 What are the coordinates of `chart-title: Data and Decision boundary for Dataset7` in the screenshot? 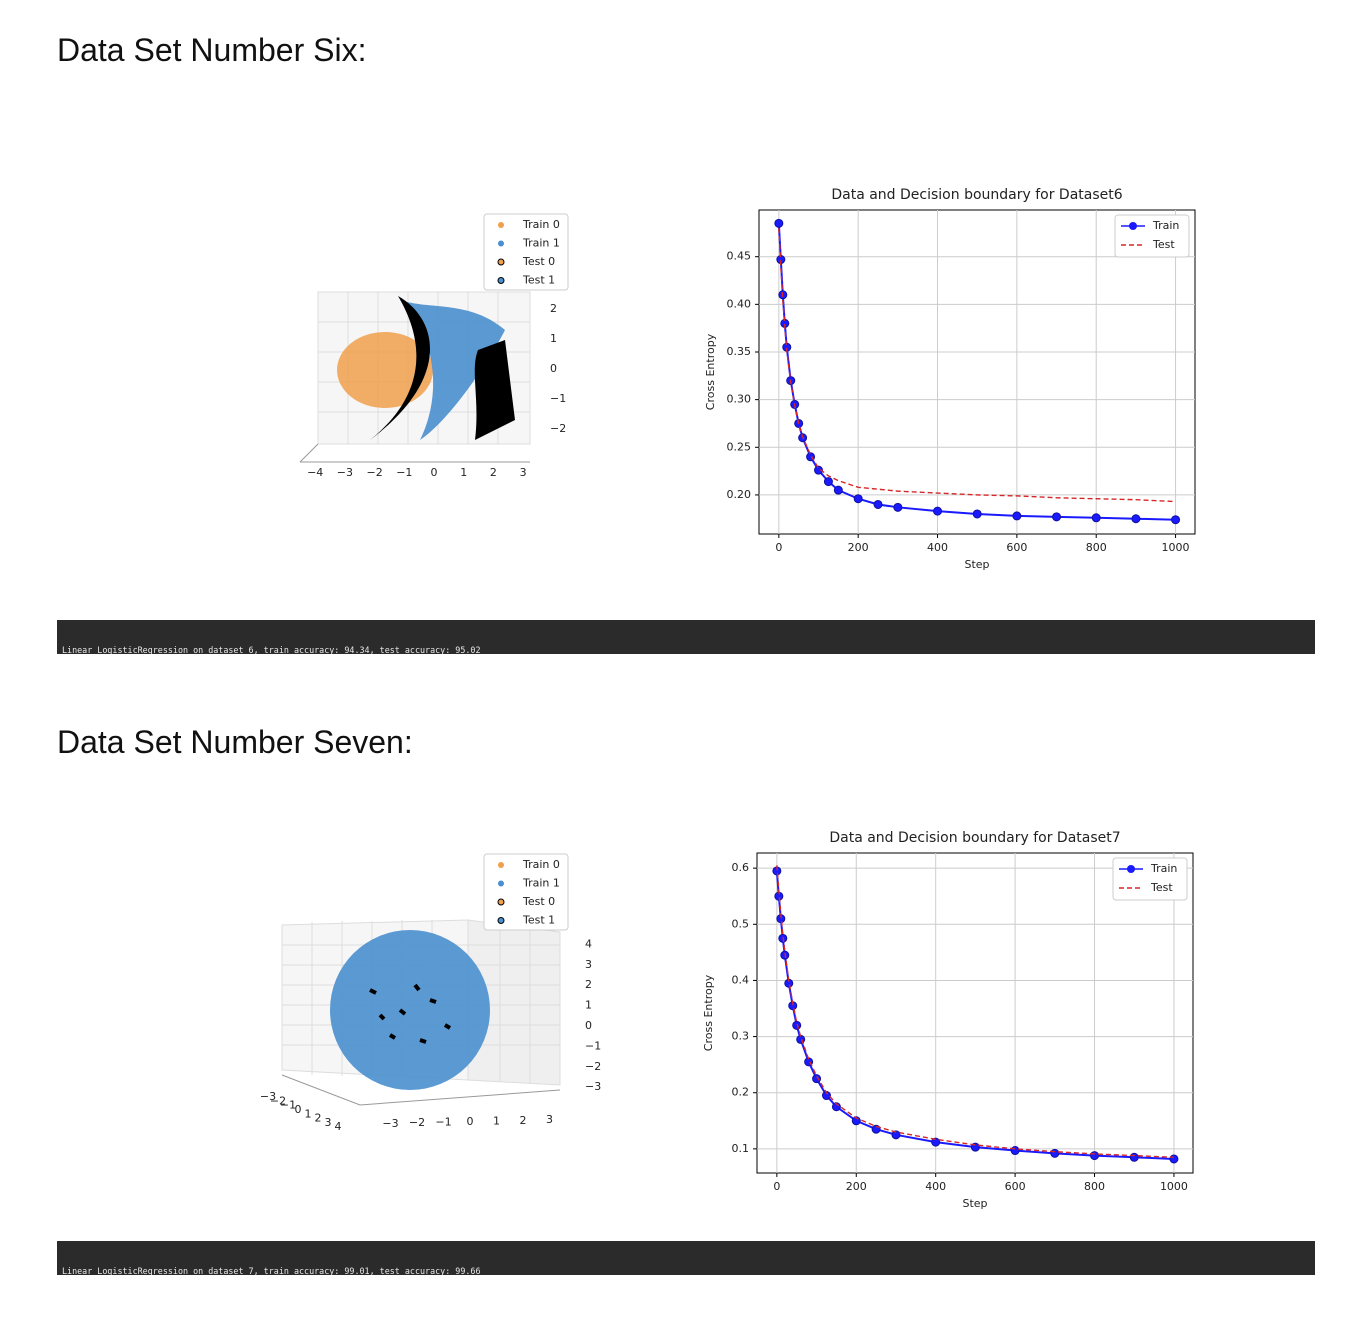 It's located at (974, 838).